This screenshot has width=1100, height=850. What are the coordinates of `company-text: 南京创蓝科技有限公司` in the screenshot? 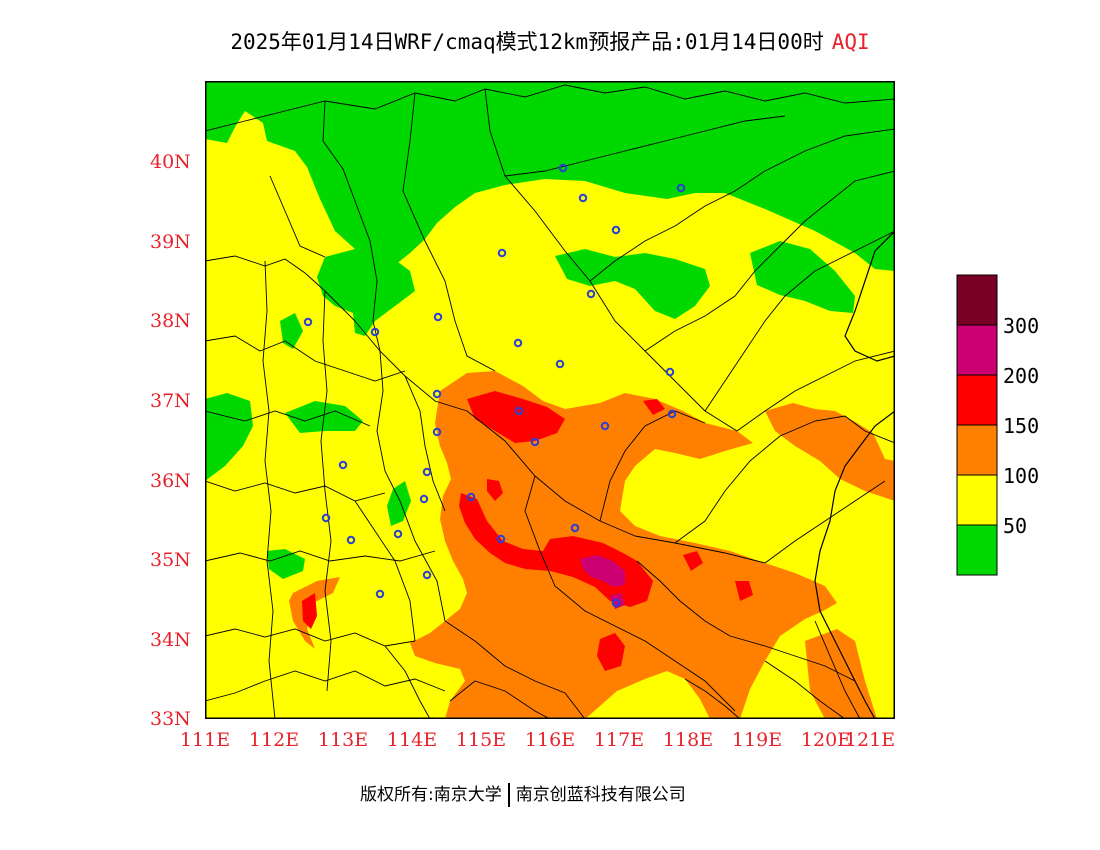 It's located at (600, 795).